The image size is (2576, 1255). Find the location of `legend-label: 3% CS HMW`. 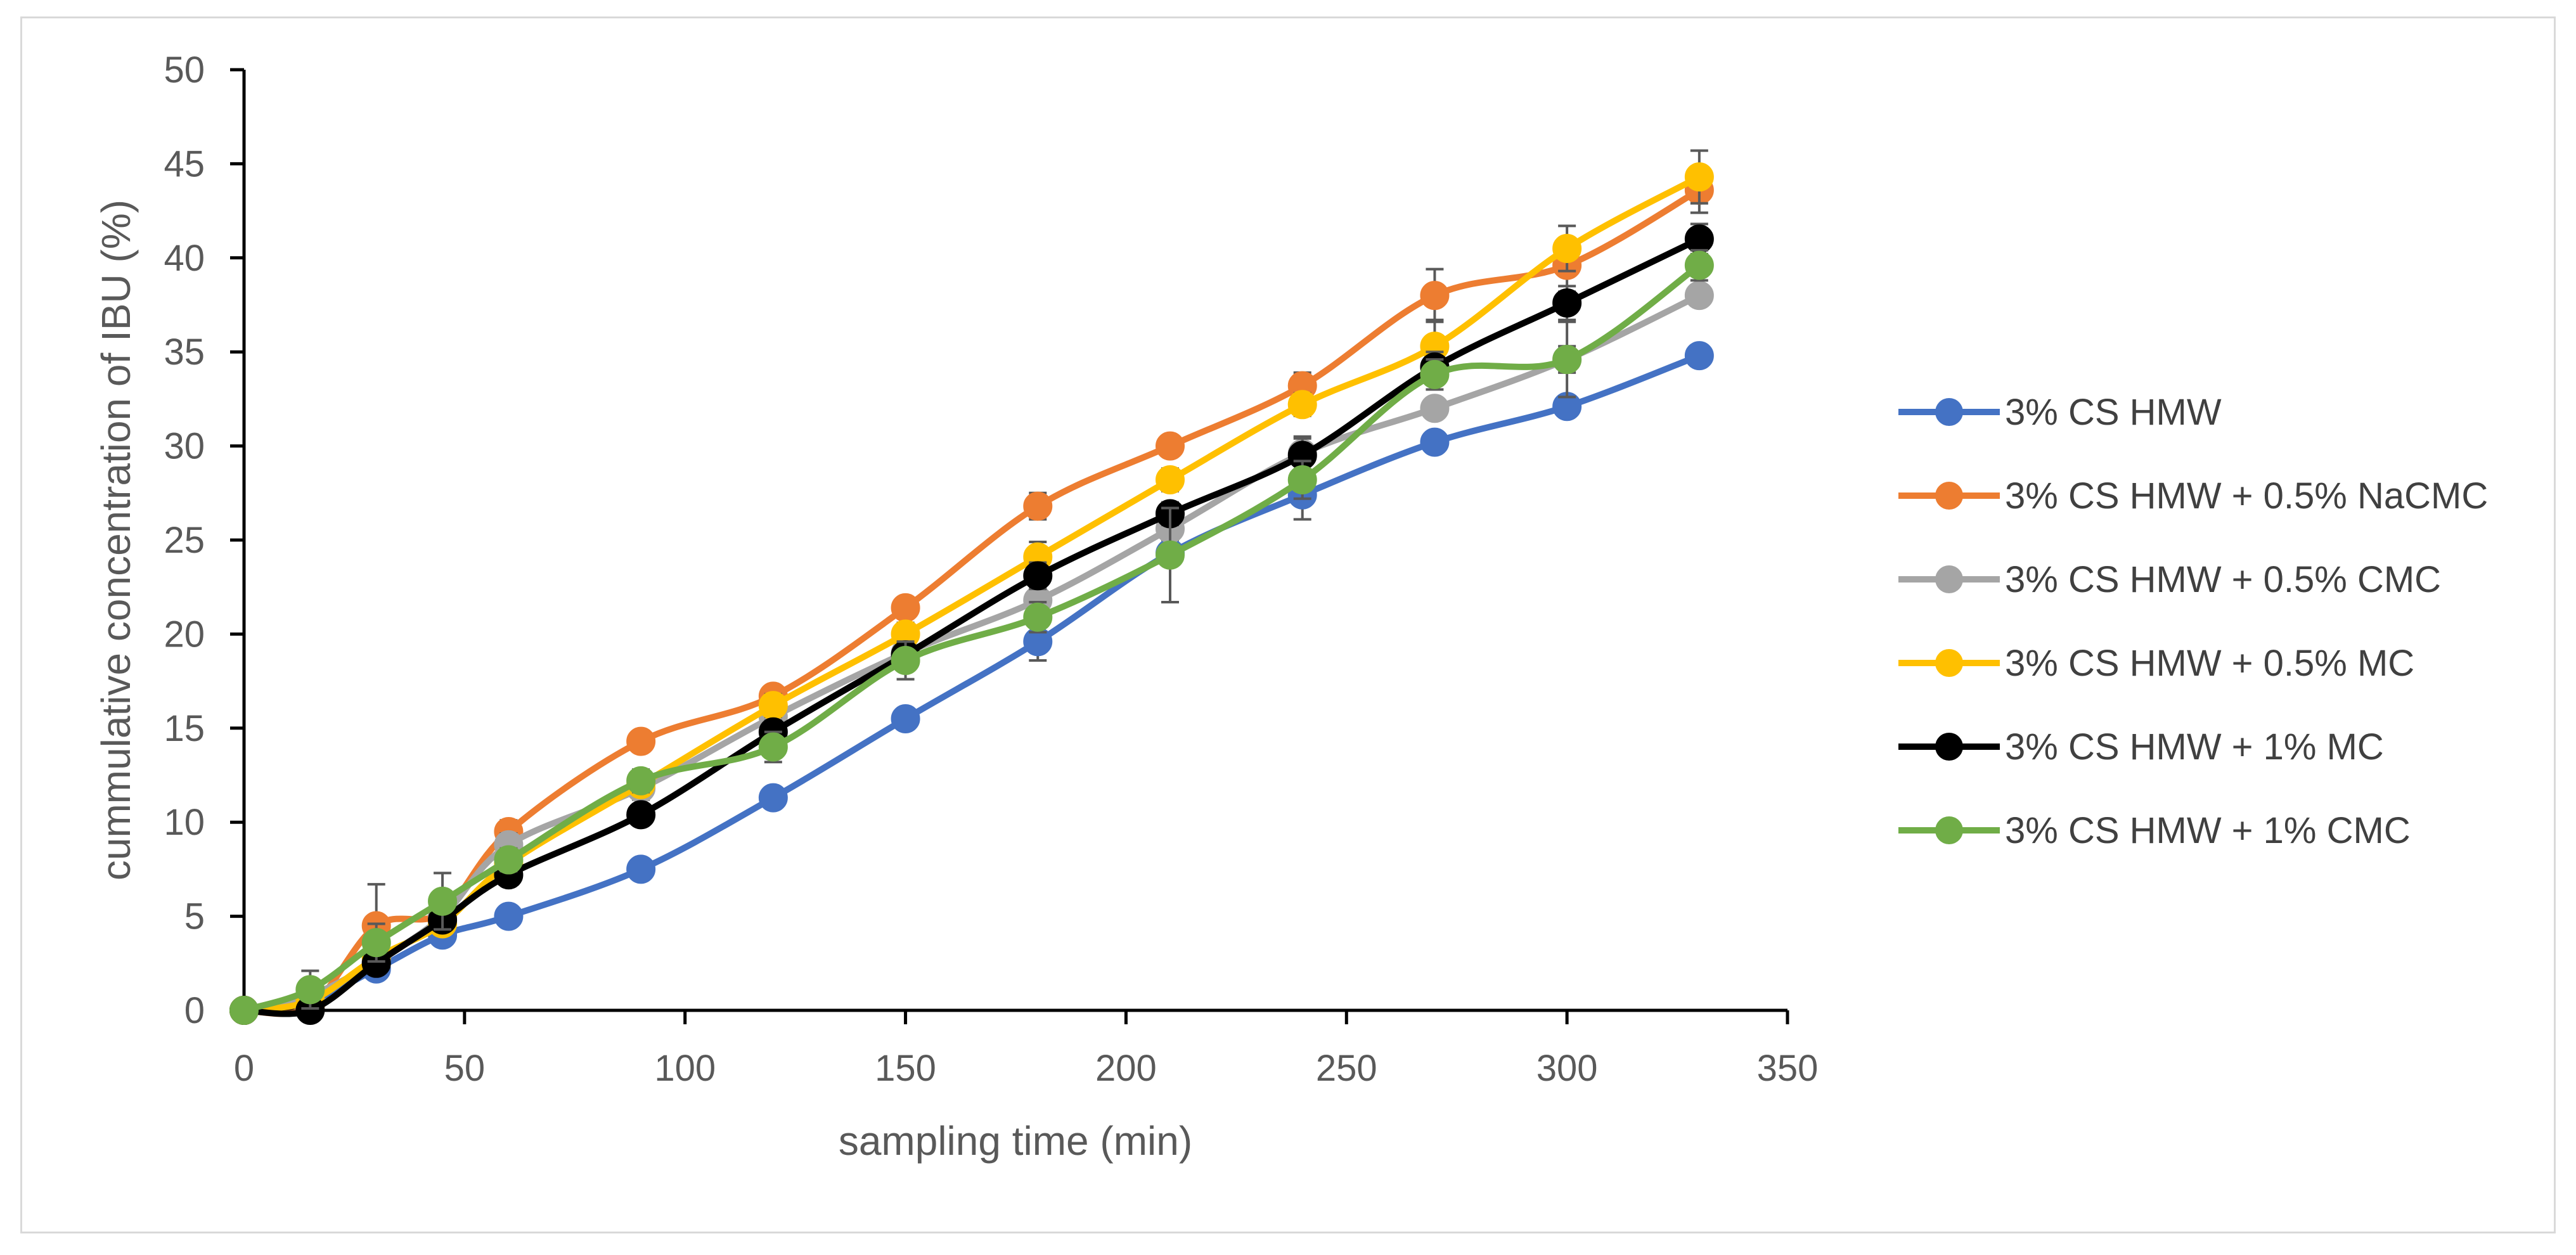

legend-label: 3% CS HMW is located at coordinates (2113, 412).